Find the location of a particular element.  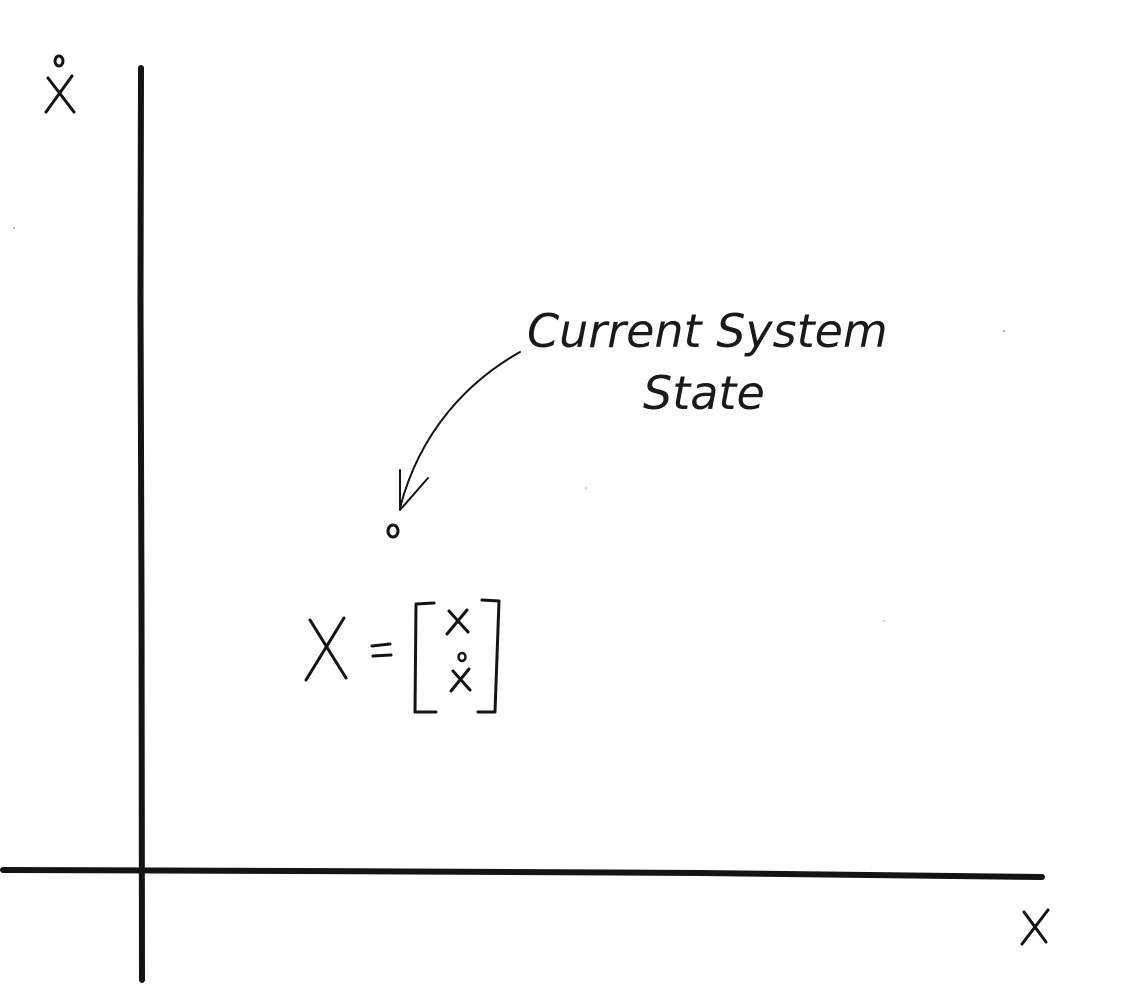

annotation-line-1: Current System is located at coordinates (707, 331).